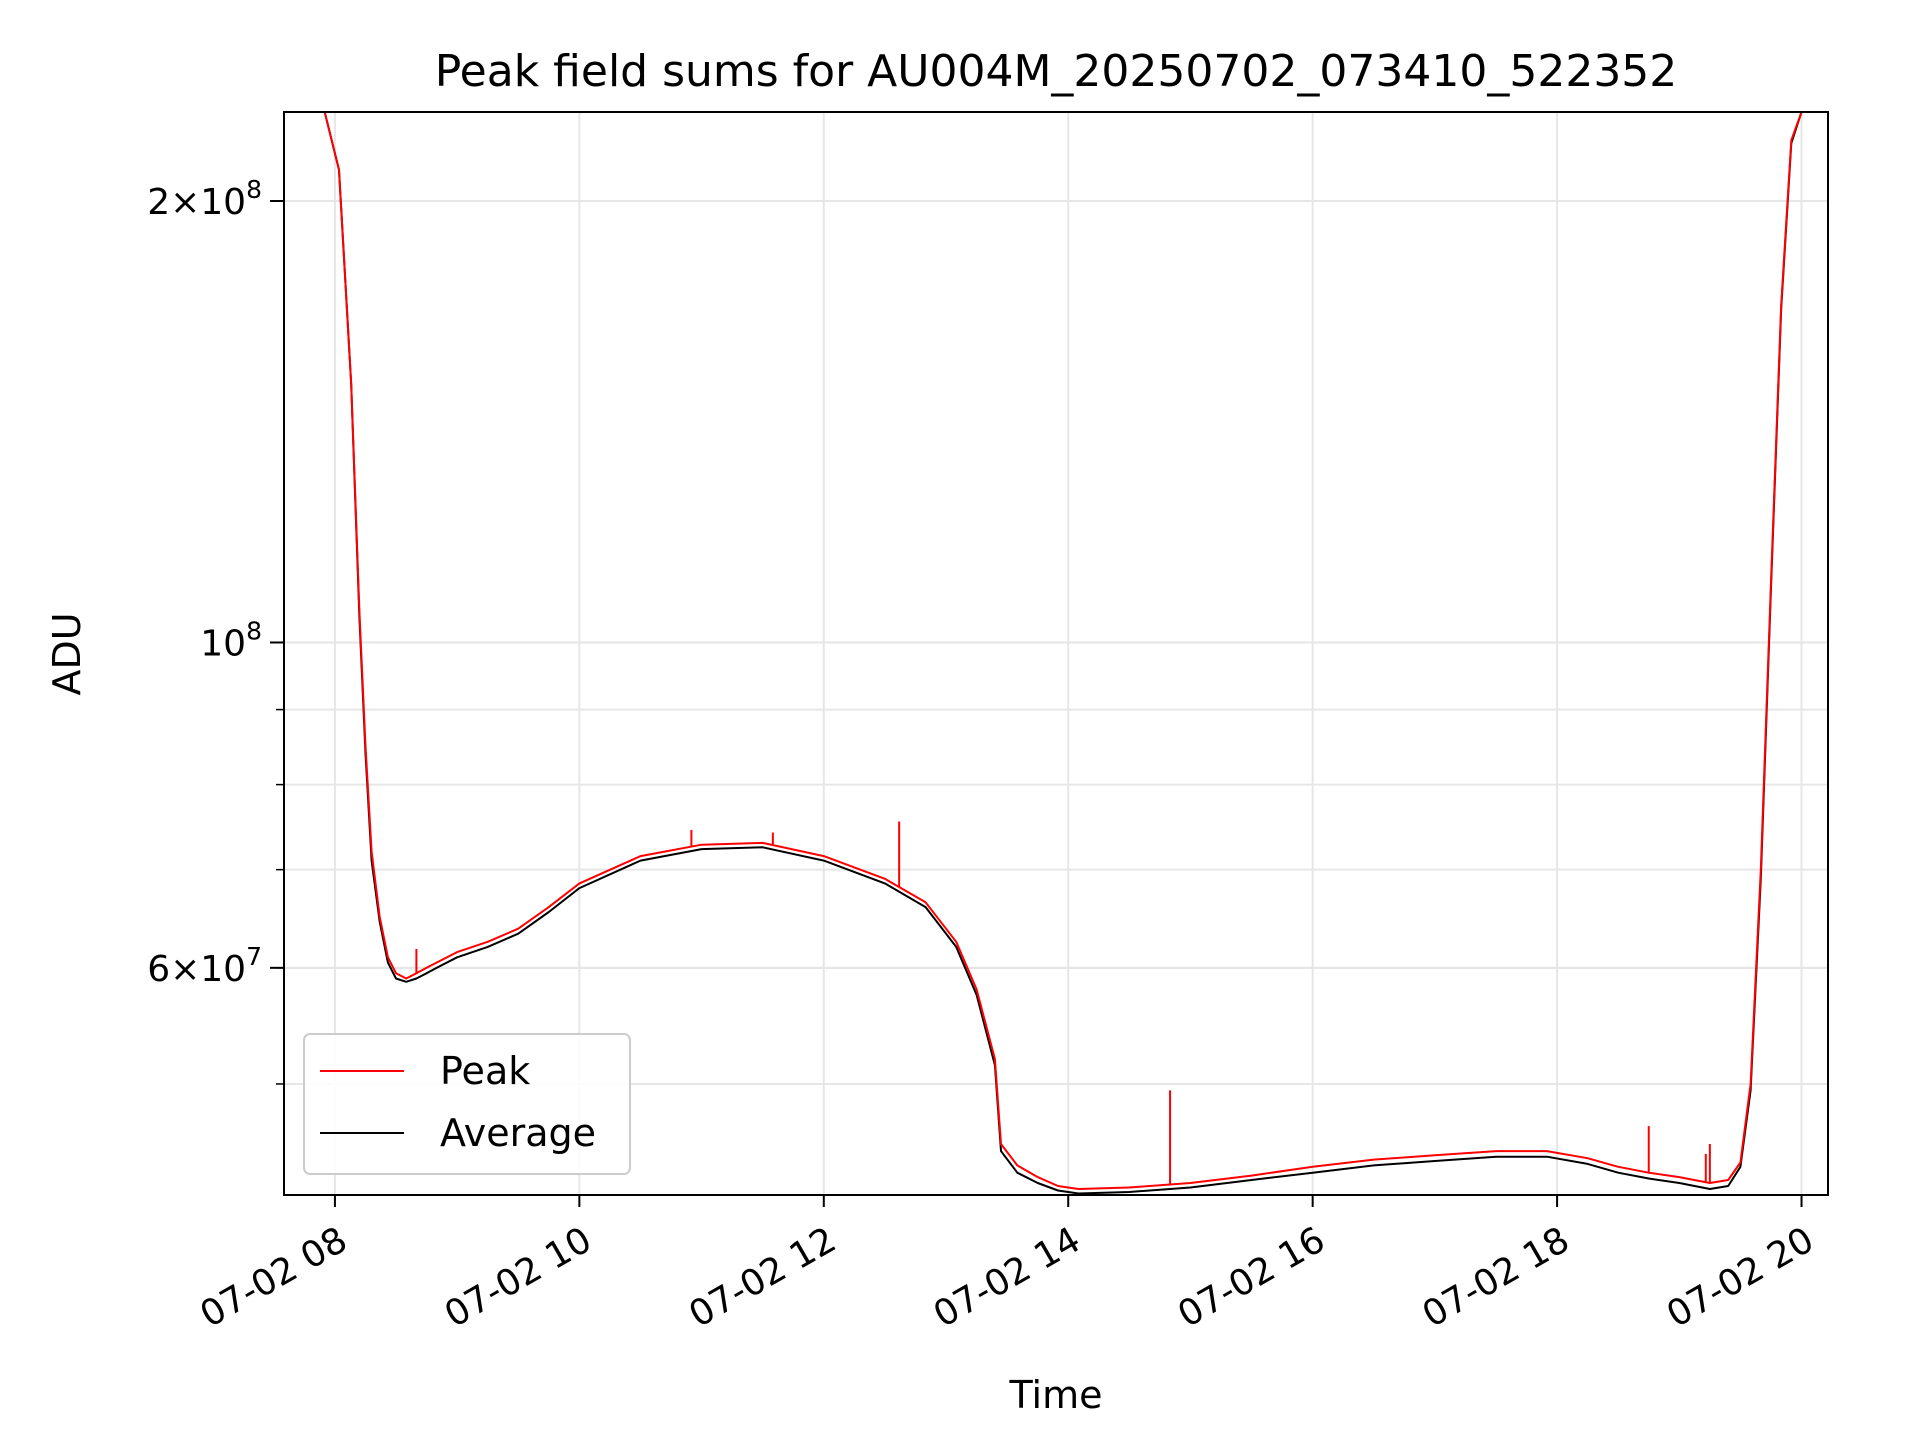  Describe the element at coordinates (485, 1071) in the screenshot. I see `legend-label-peak: Peak` at that location.